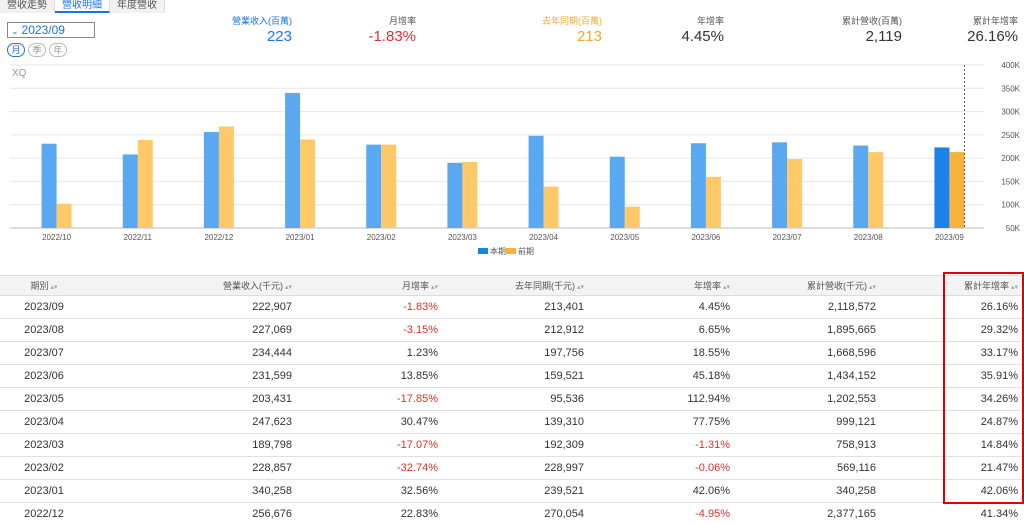  What do you see at coordinates (986, 286) in the screenshot?
I see `column-header-label: 累計年增率` at bounding box center [986, 286].